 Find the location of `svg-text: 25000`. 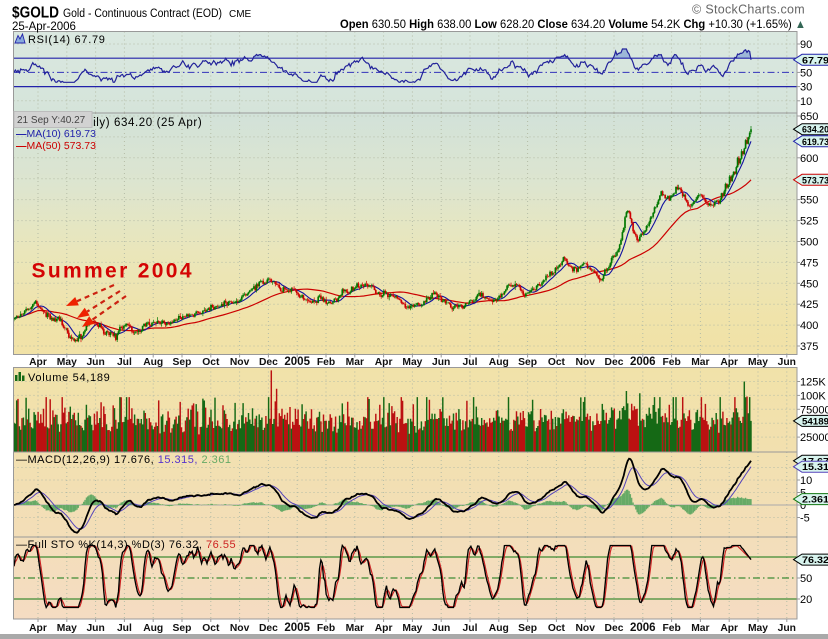

svg-text: 25000 is located at coordinates (814, 438).